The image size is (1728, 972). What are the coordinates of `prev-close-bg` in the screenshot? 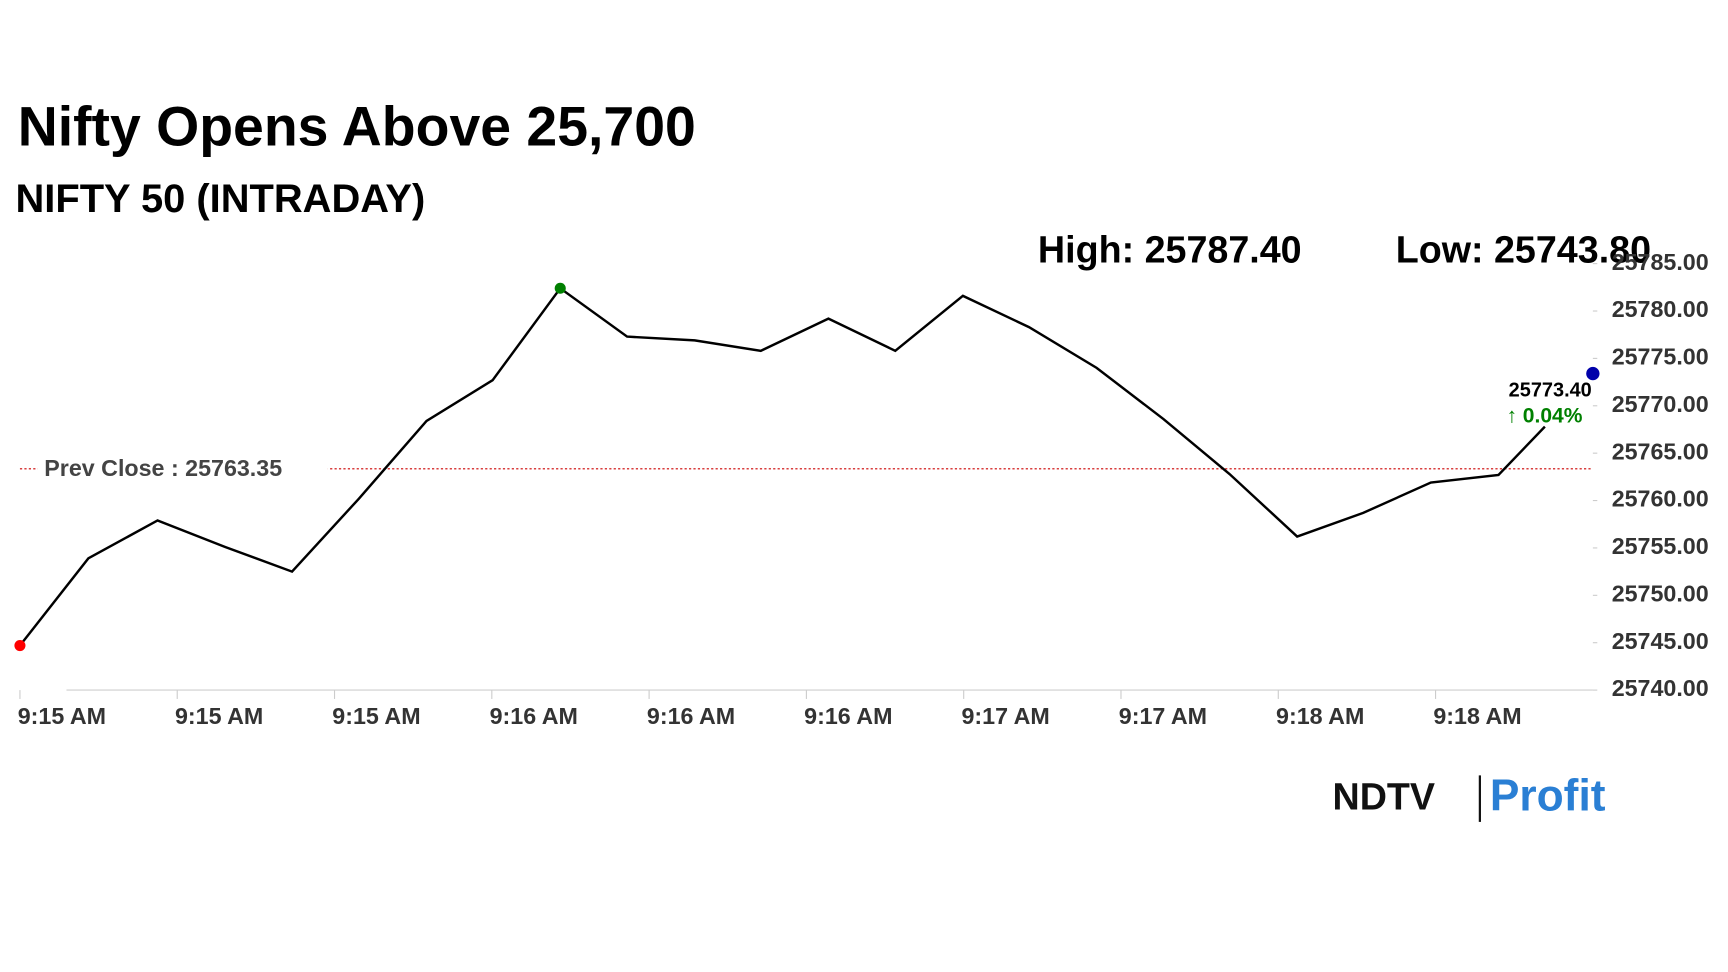 It's located at (182, 469).